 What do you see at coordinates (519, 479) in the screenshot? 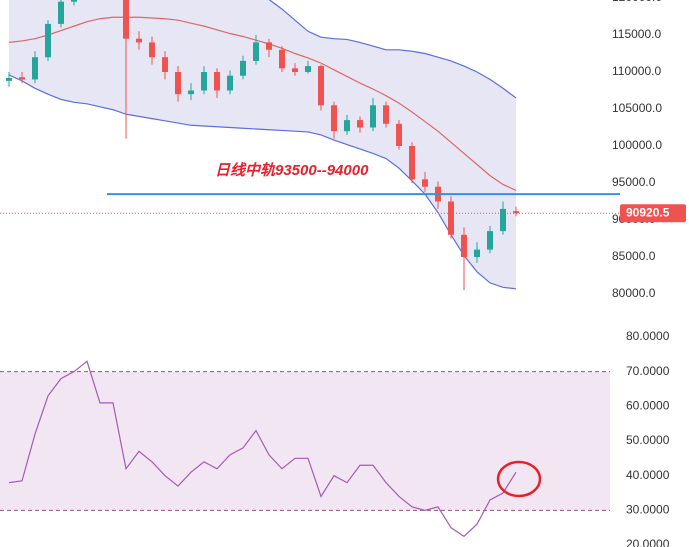
I see `highlight-circle` at bounding box center [519, 479].